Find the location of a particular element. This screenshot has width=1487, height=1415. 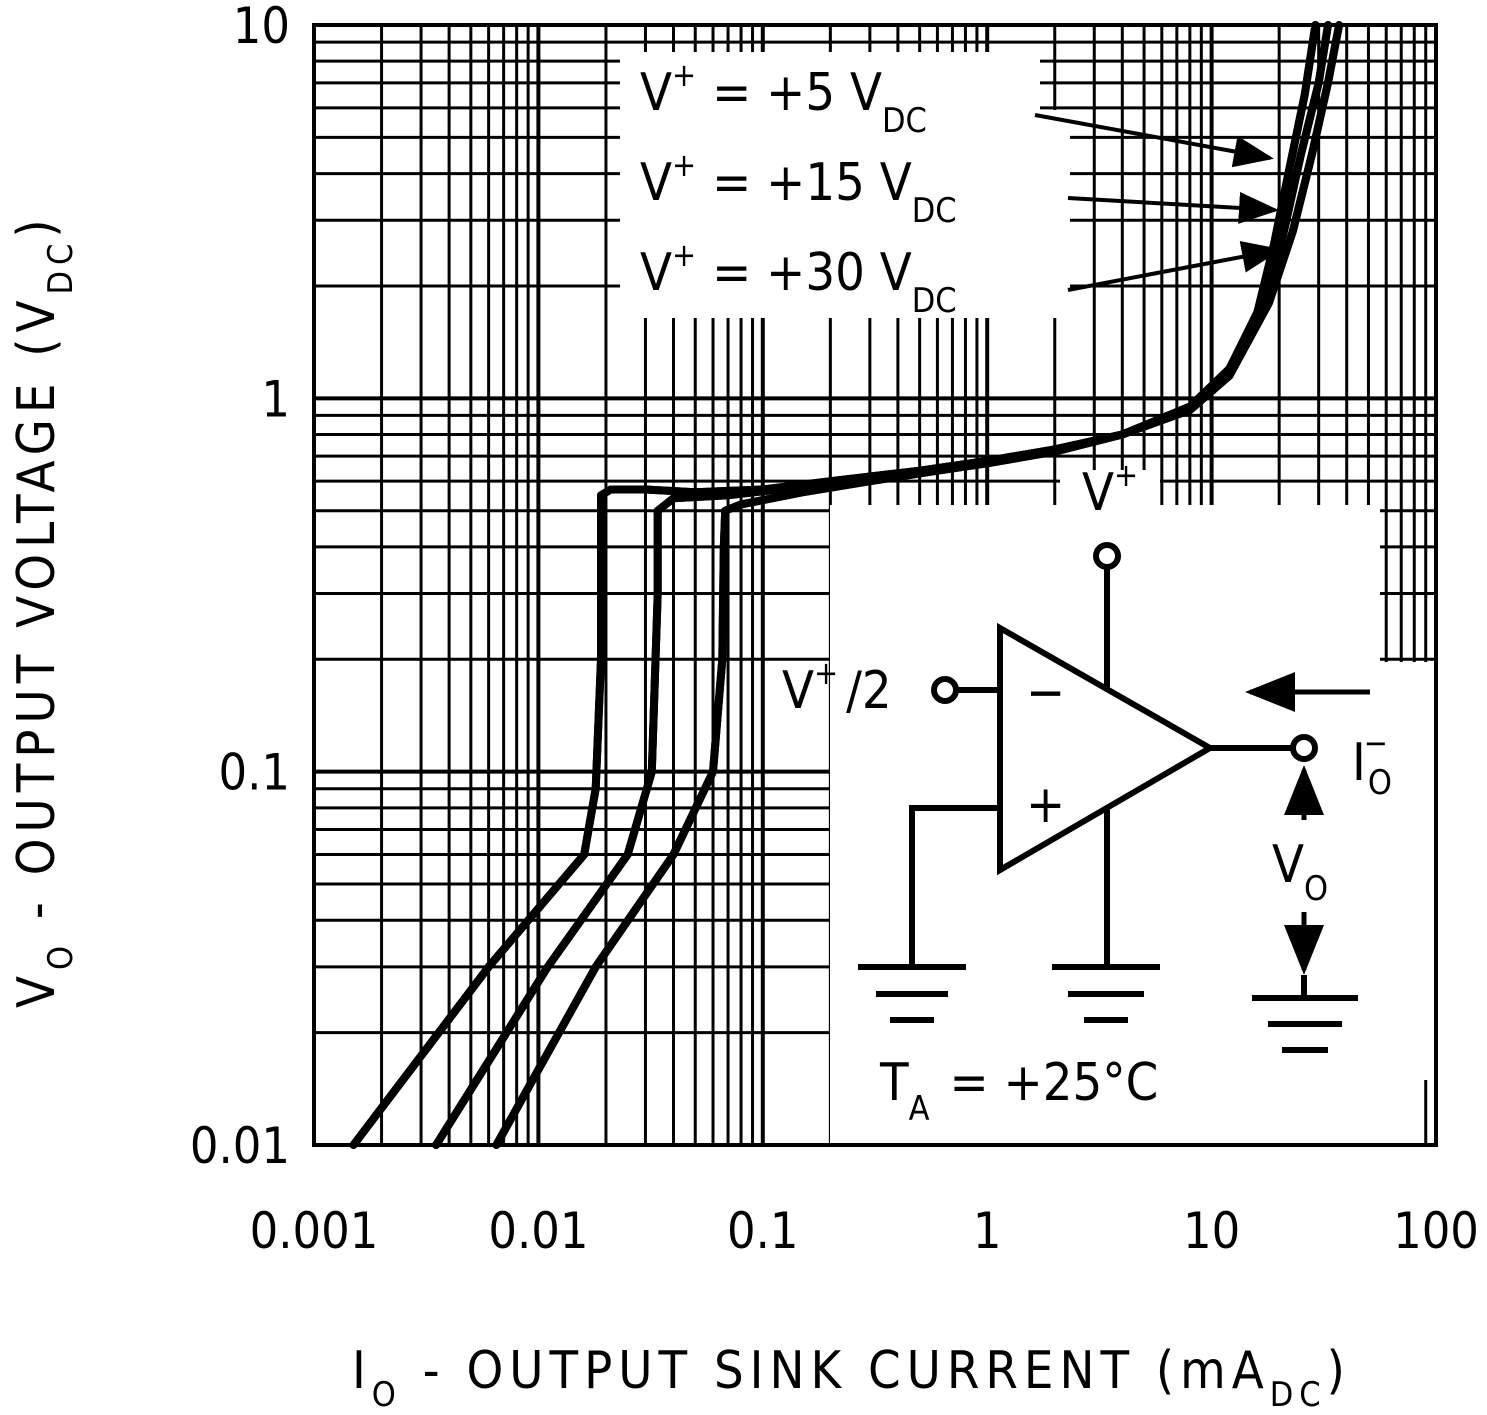

x-tick-label: 100 is located at coordinates (1436, 1231).